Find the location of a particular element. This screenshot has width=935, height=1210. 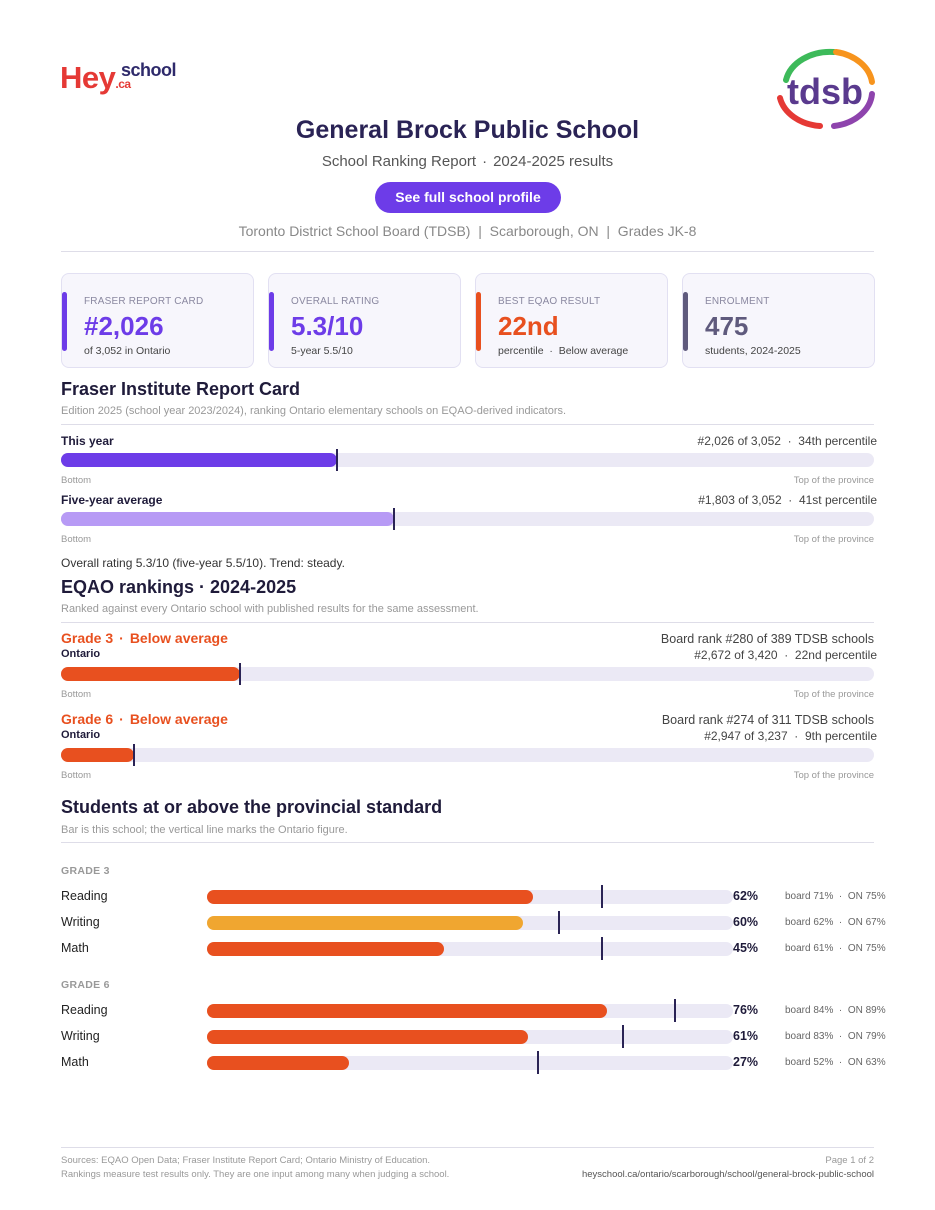

subject-percent: 27% is located at coordinates (746, 1062).